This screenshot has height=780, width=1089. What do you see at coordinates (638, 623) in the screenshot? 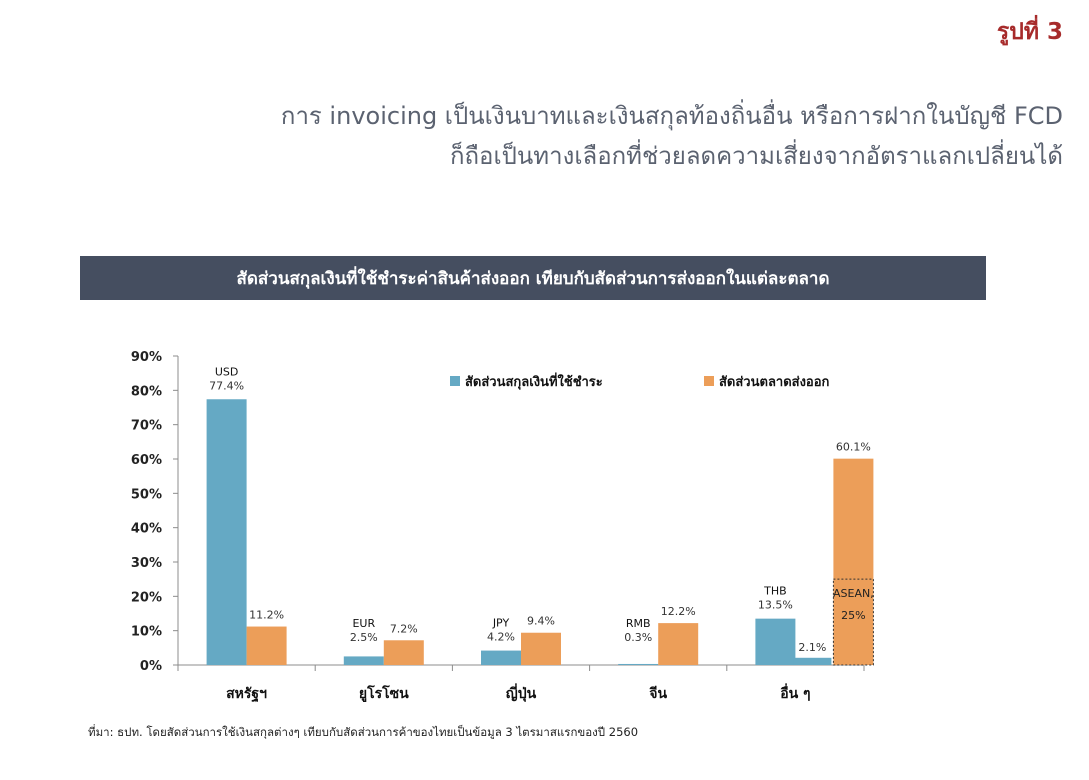
I see `currency-label: RMB` at bounding box center [638, 623].